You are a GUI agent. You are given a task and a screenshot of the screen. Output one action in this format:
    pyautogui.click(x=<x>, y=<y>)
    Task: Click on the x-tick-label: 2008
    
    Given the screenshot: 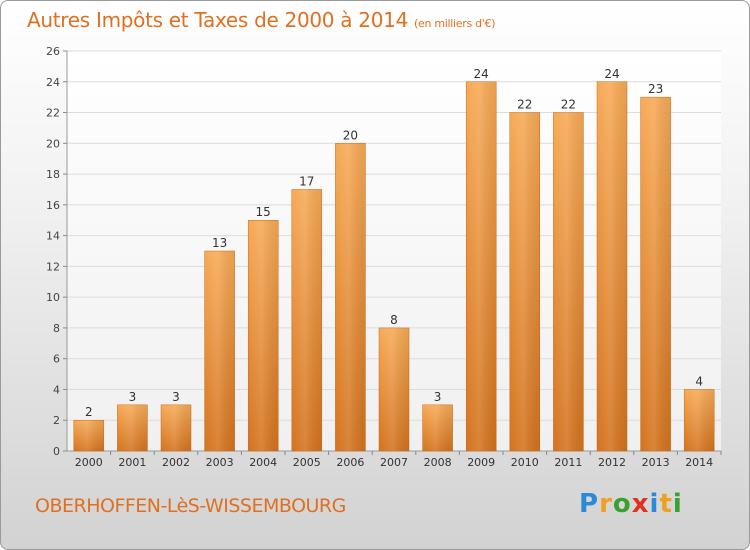 What is the action you would take?
    pyautogui.click(x=438, y=462)
    